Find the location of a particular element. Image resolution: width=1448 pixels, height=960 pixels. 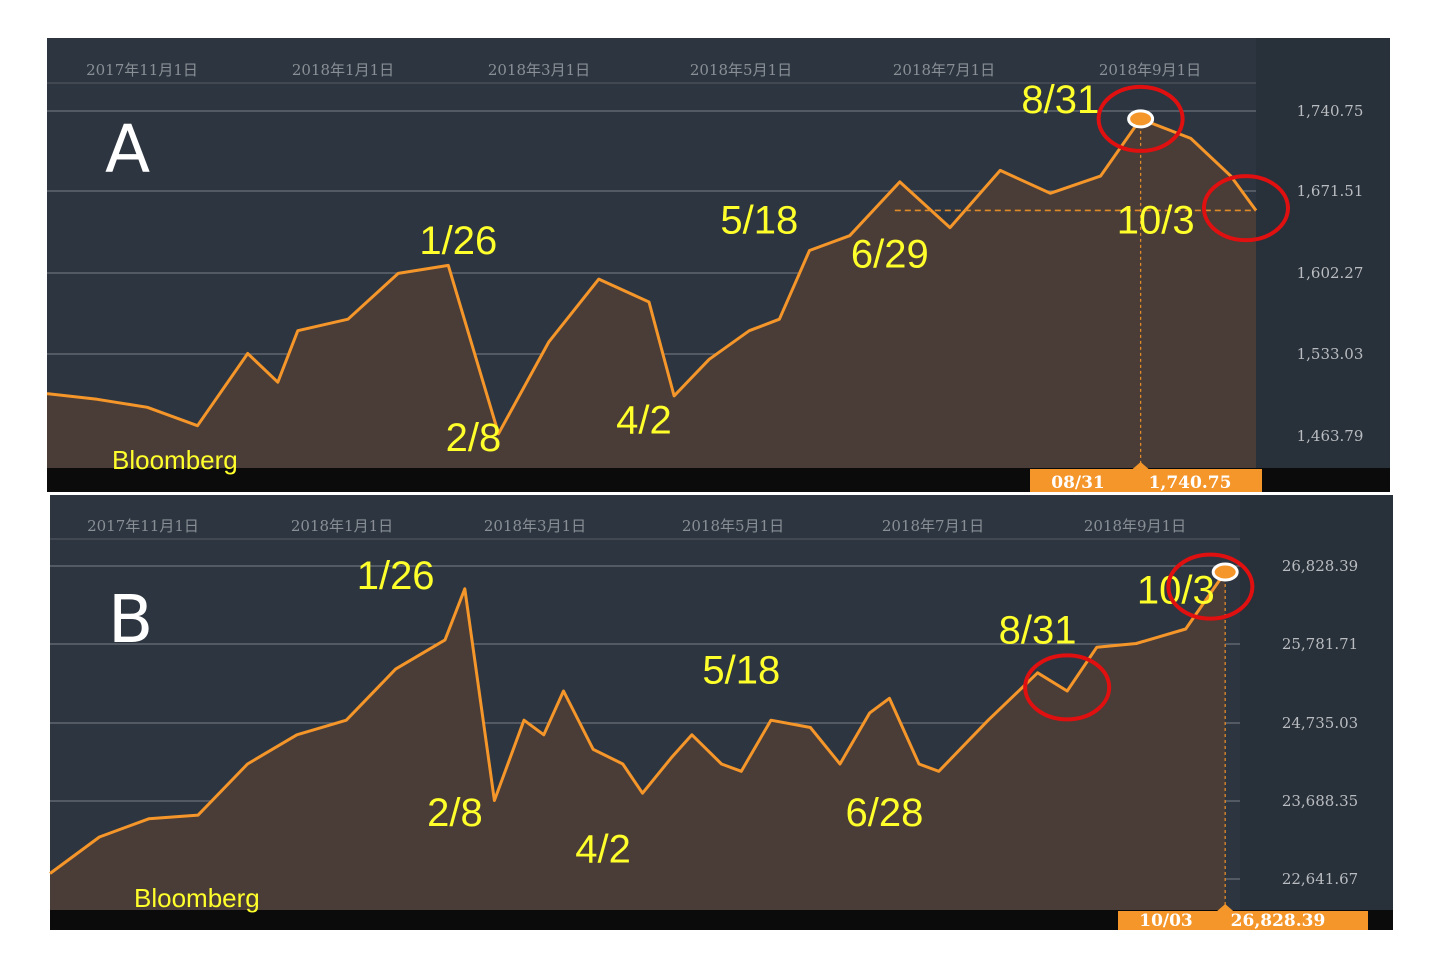

date-annotation: 6/28 is located at coordinates (885, 813).